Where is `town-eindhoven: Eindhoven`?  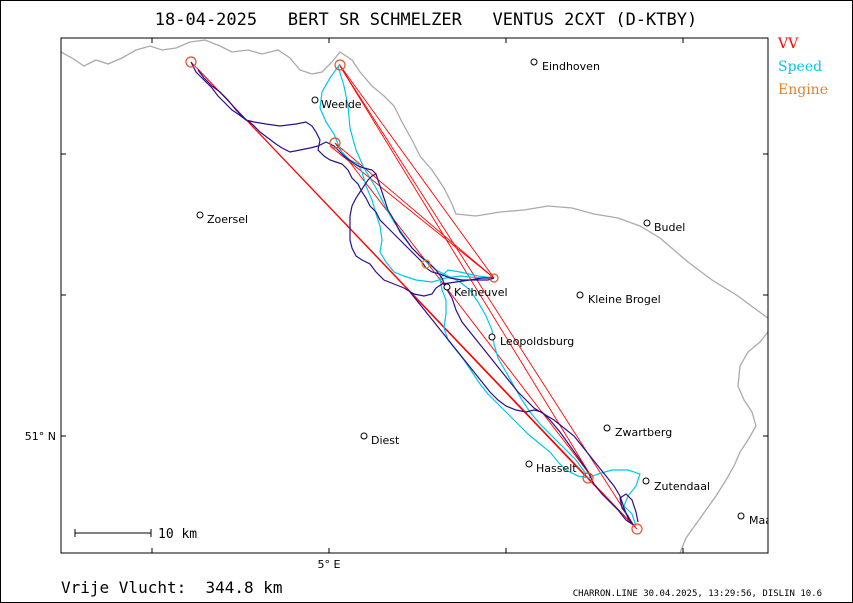
town-eindhoven: Eindhoven is located at coordinates (565, 65).